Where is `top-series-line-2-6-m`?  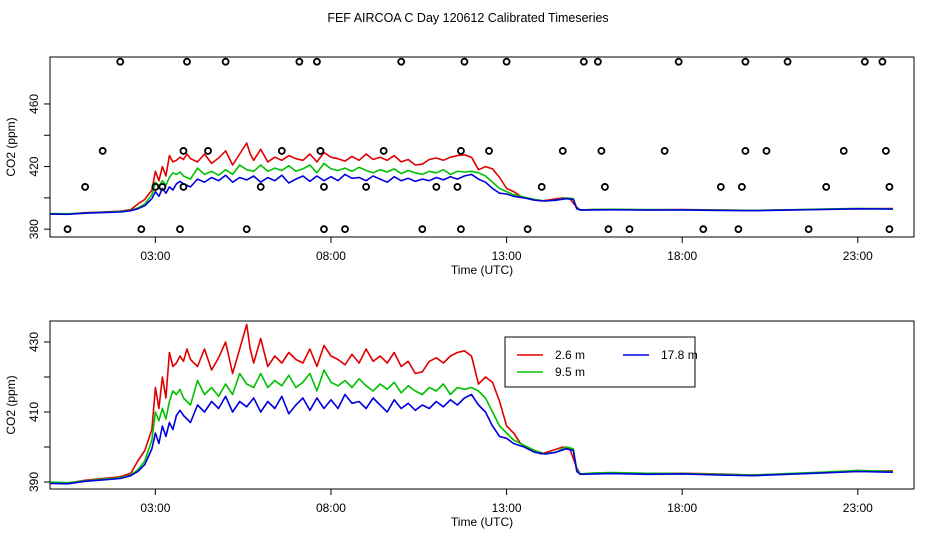
top-series-line-2-6-m is located at coordinates (471, 178).